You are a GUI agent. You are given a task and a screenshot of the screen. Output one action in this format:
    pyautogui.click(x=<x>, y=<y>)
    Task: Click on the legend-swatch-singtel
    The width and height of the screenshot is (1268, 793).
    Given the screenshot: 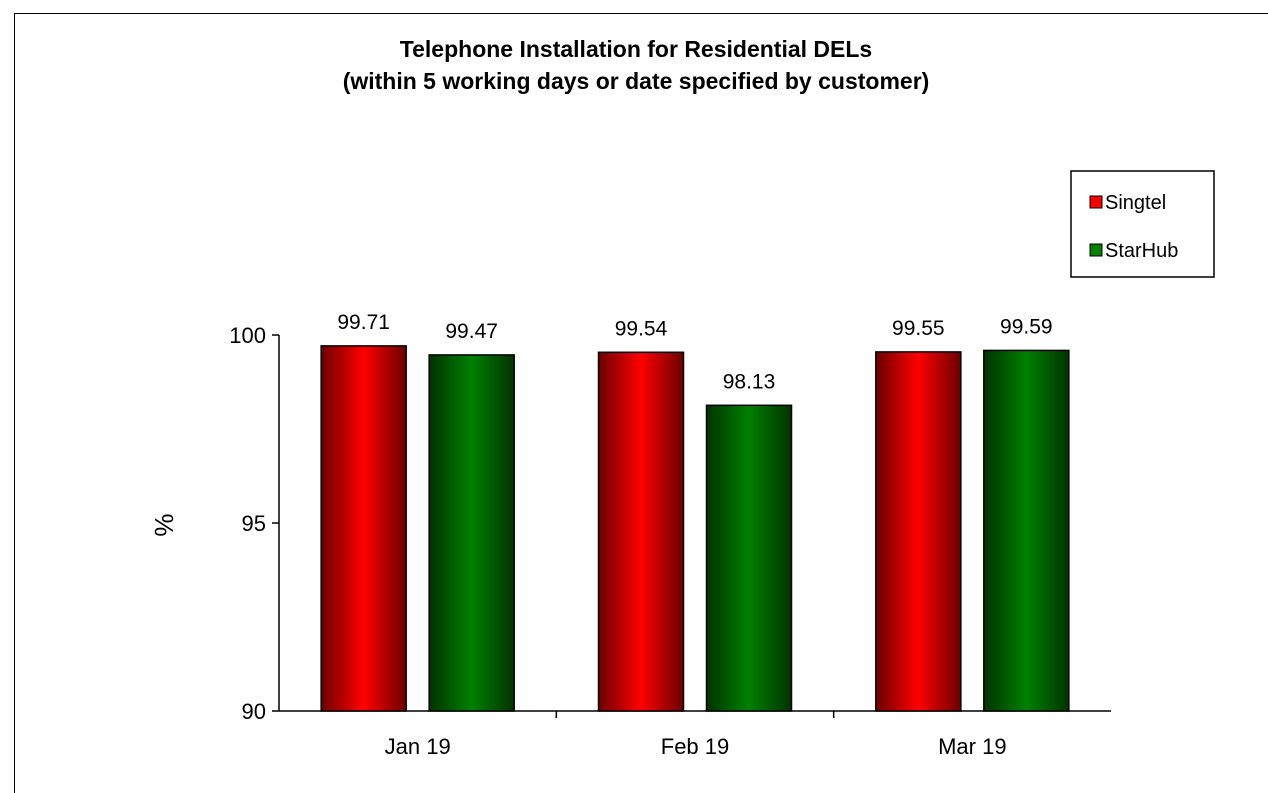 What is the action you would take?
    pyautogui.click(x=1096, y=202)
    